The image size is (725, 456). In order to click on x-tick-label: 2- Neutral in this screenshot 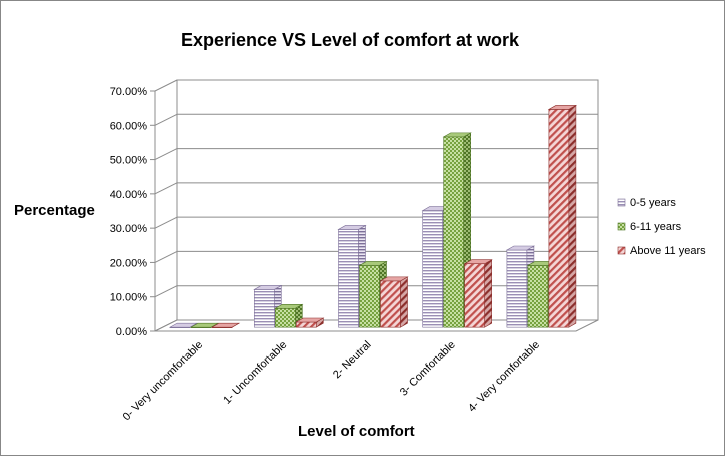, I will do `click(352, 360)`.